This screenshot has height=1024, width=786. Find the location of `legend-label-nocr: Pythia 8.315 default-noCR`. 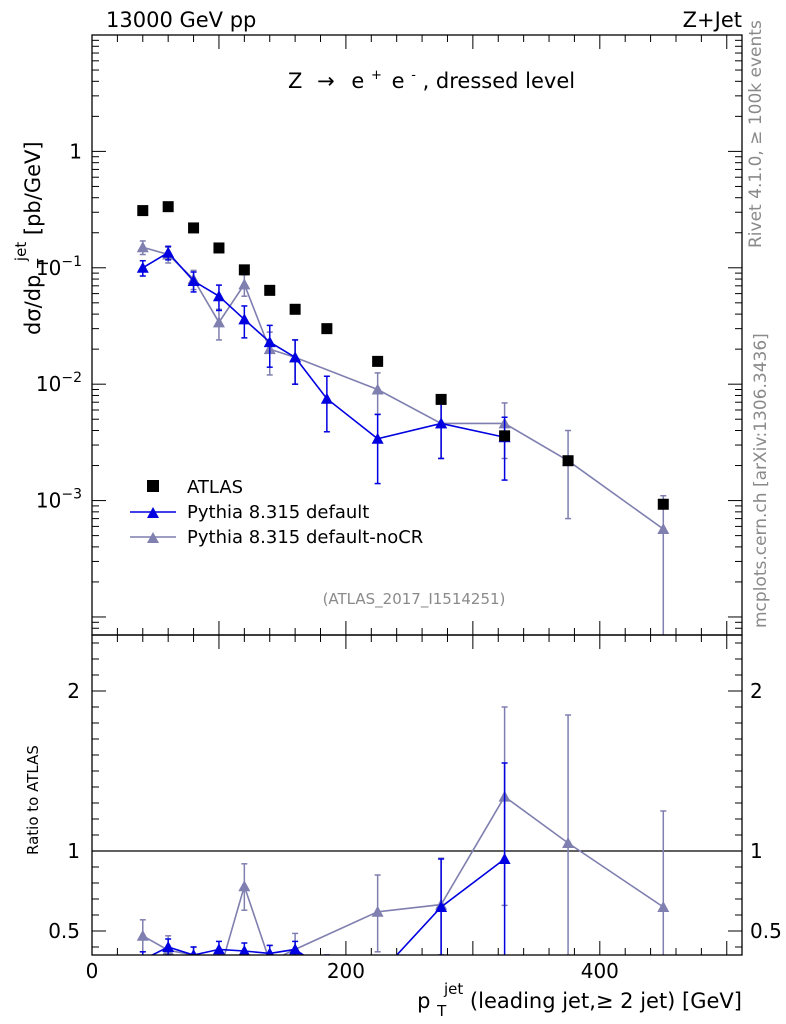

legend-label-nocr: Pythia 8.315 default-noCR is located at coordinates (305, 537).